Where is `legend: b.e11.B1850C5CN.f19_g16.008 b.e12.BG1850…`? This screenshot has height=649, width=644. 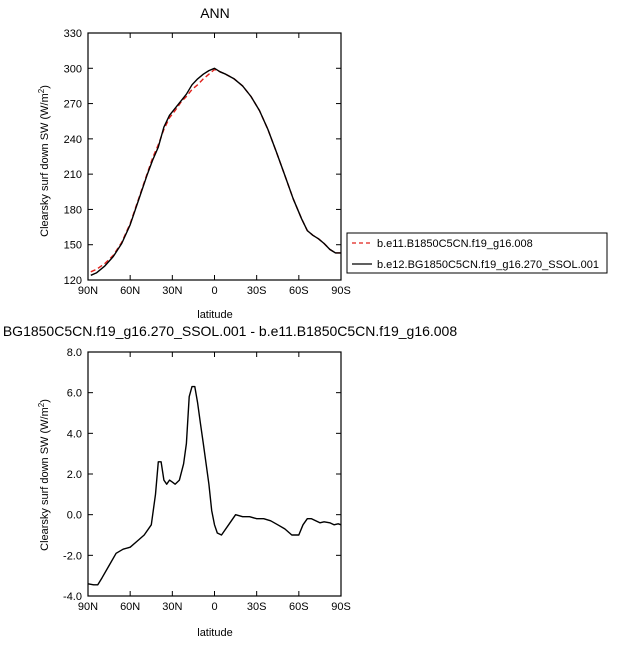
legend: b.e11.B1850C5CN.f19_g16.008 b.e12.BG1850… is located at coordinates (477, 253).